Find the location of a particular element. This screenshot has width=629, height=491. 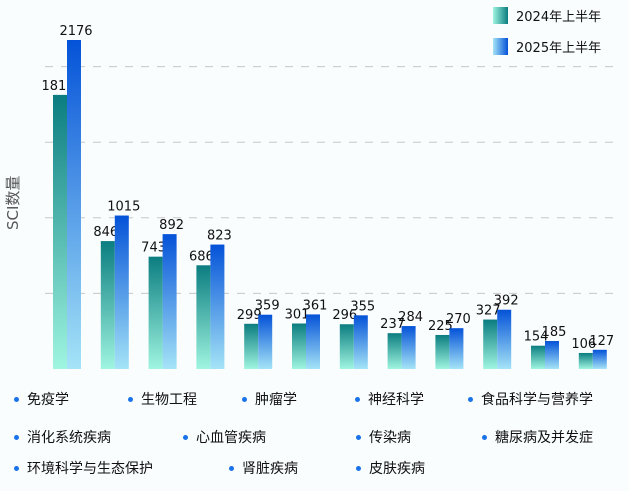

legend-item-2025: 2025年上半年 is located at coordinates (547, 46).